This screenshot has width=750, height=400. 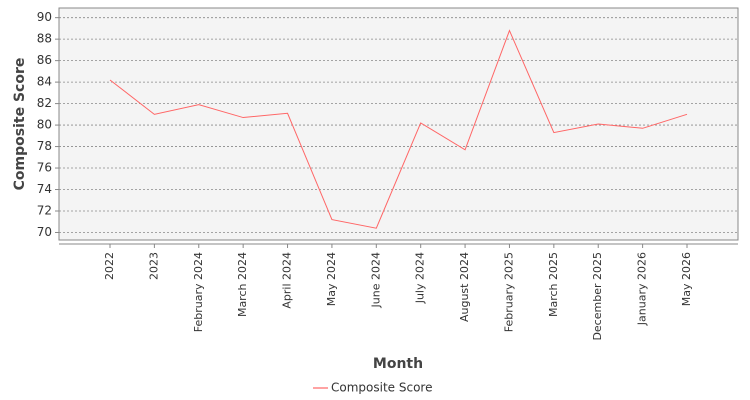 What do you see at coordinates (44, 211) in the screenshot?
I see `y-tick-label: 72` at bounding box center [44, 211].